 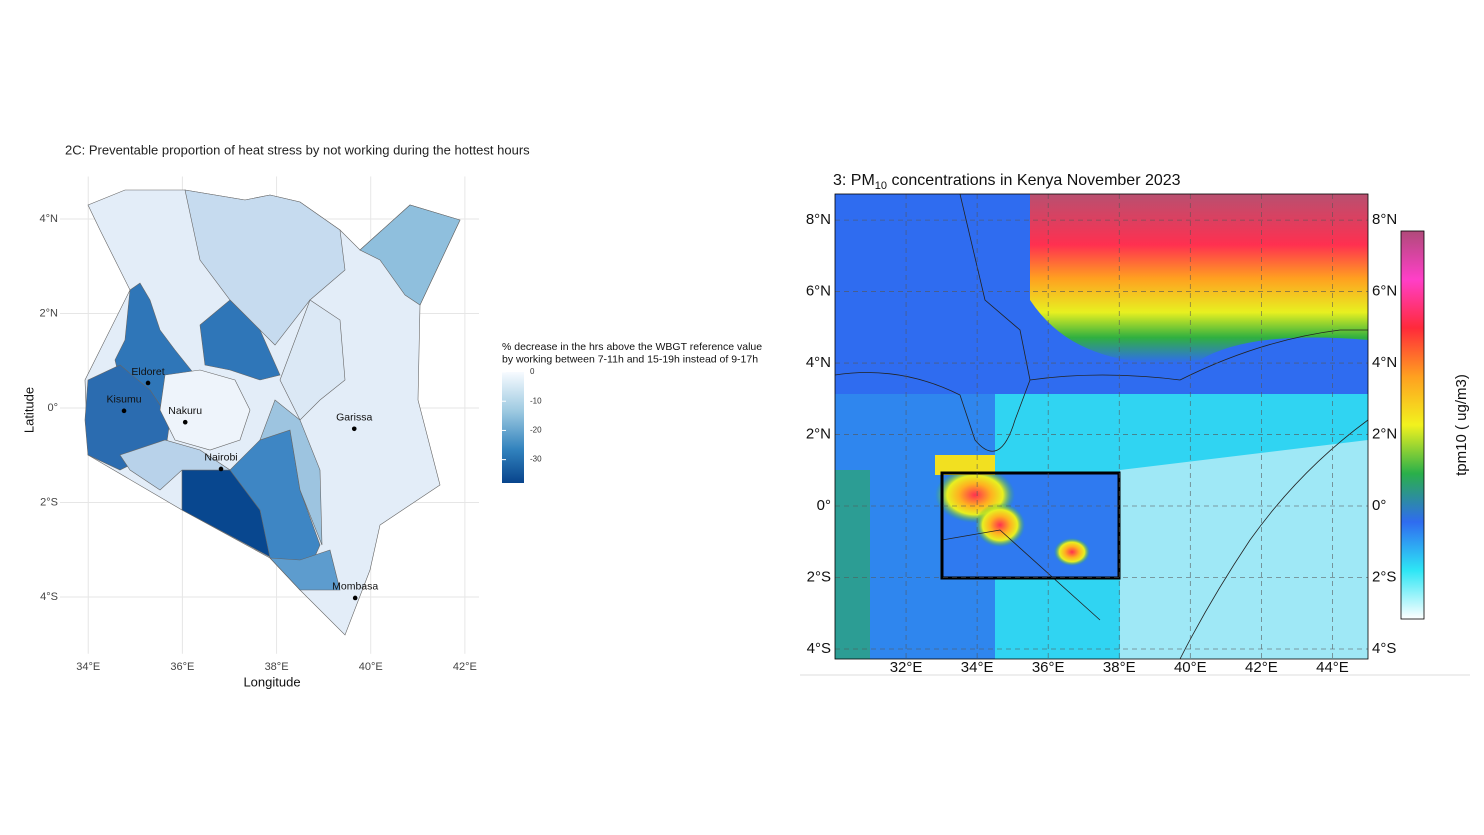 What do you see at coordinates (124, 400) in the screenshot?
I see `city-label: Kisumu` at bounding box center [124, 400].